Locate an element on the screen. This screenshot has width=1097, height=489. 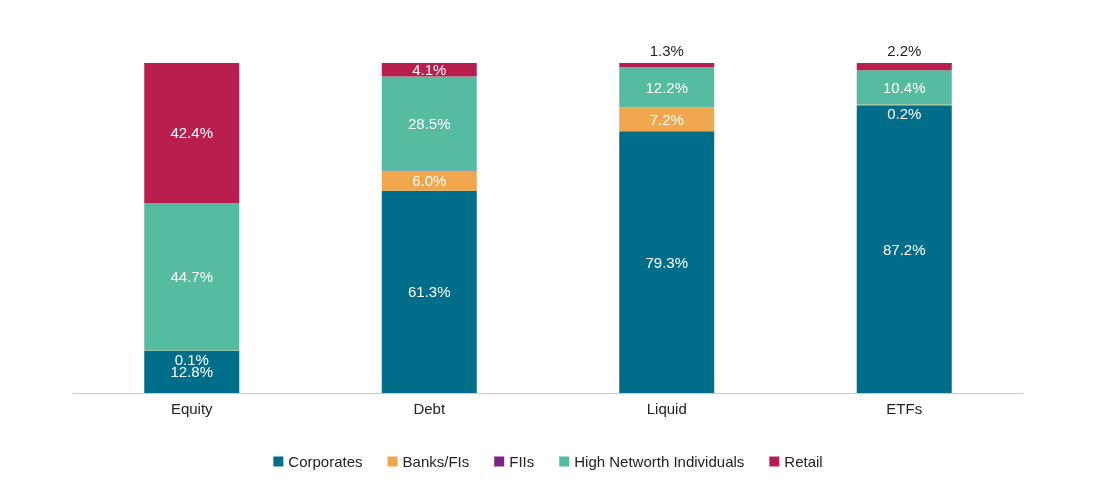
legend-label: Retail is located at coordinates (803, 461).